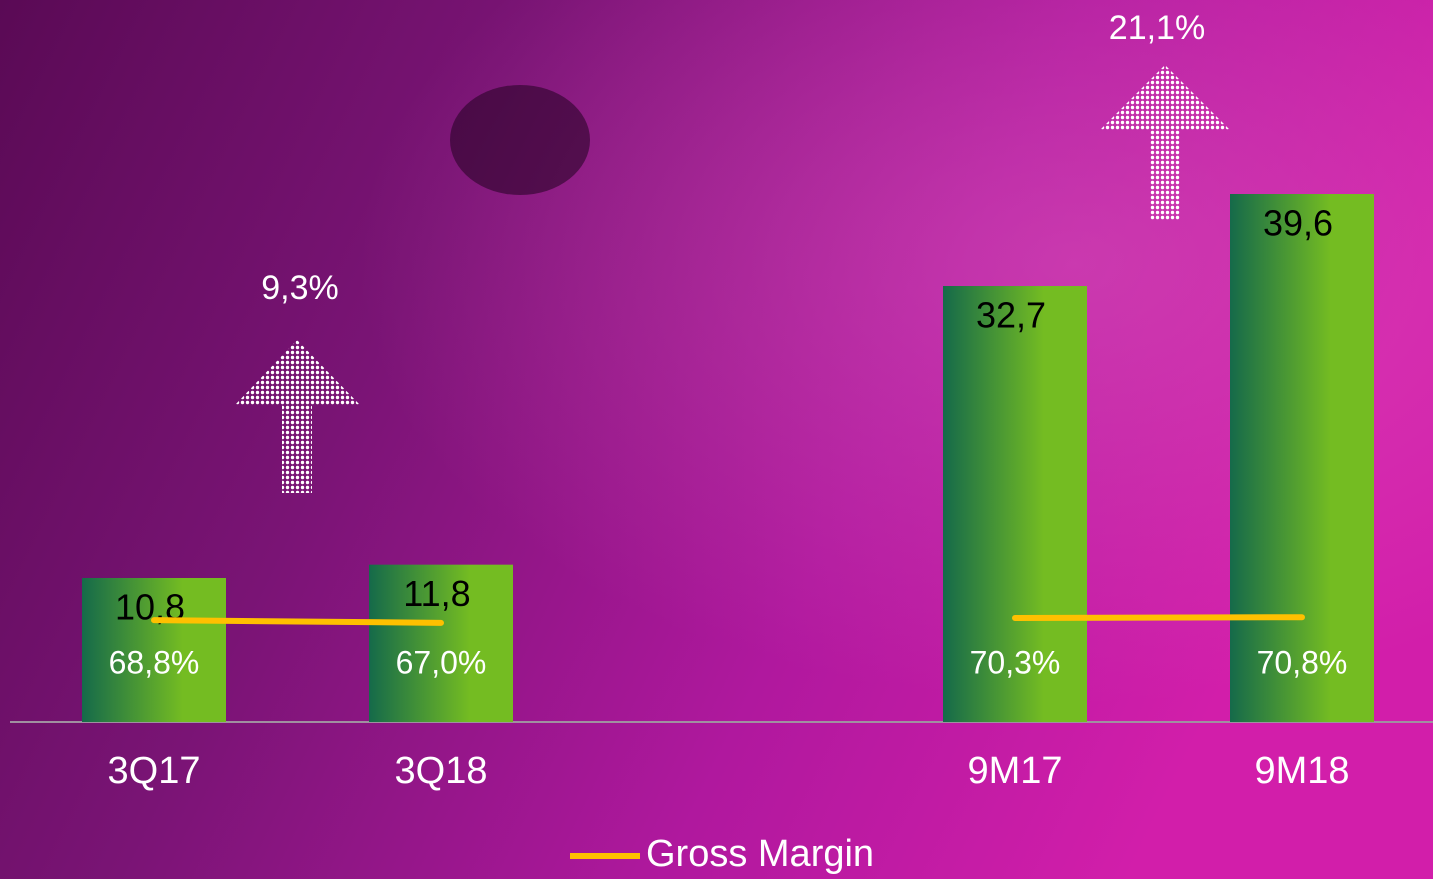 Image resolution: width=1433 pixels, height=884 pixels. What do you see at coordinates (1157, 28) in the screenshot?
I see `growth-label: 21,1%` at bounding box center [1157, 28].